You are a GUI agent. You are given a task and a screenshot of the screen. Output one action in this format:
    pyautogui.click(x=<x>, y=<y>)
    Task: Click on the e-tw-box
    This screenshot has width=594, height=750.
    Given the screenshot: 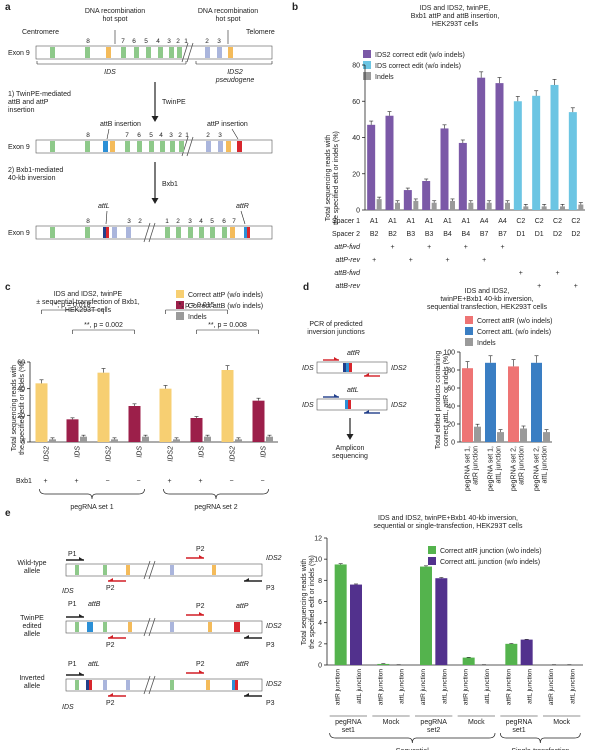 What is the action you would take?
    pyautogui.click(x=164, y=627)
    